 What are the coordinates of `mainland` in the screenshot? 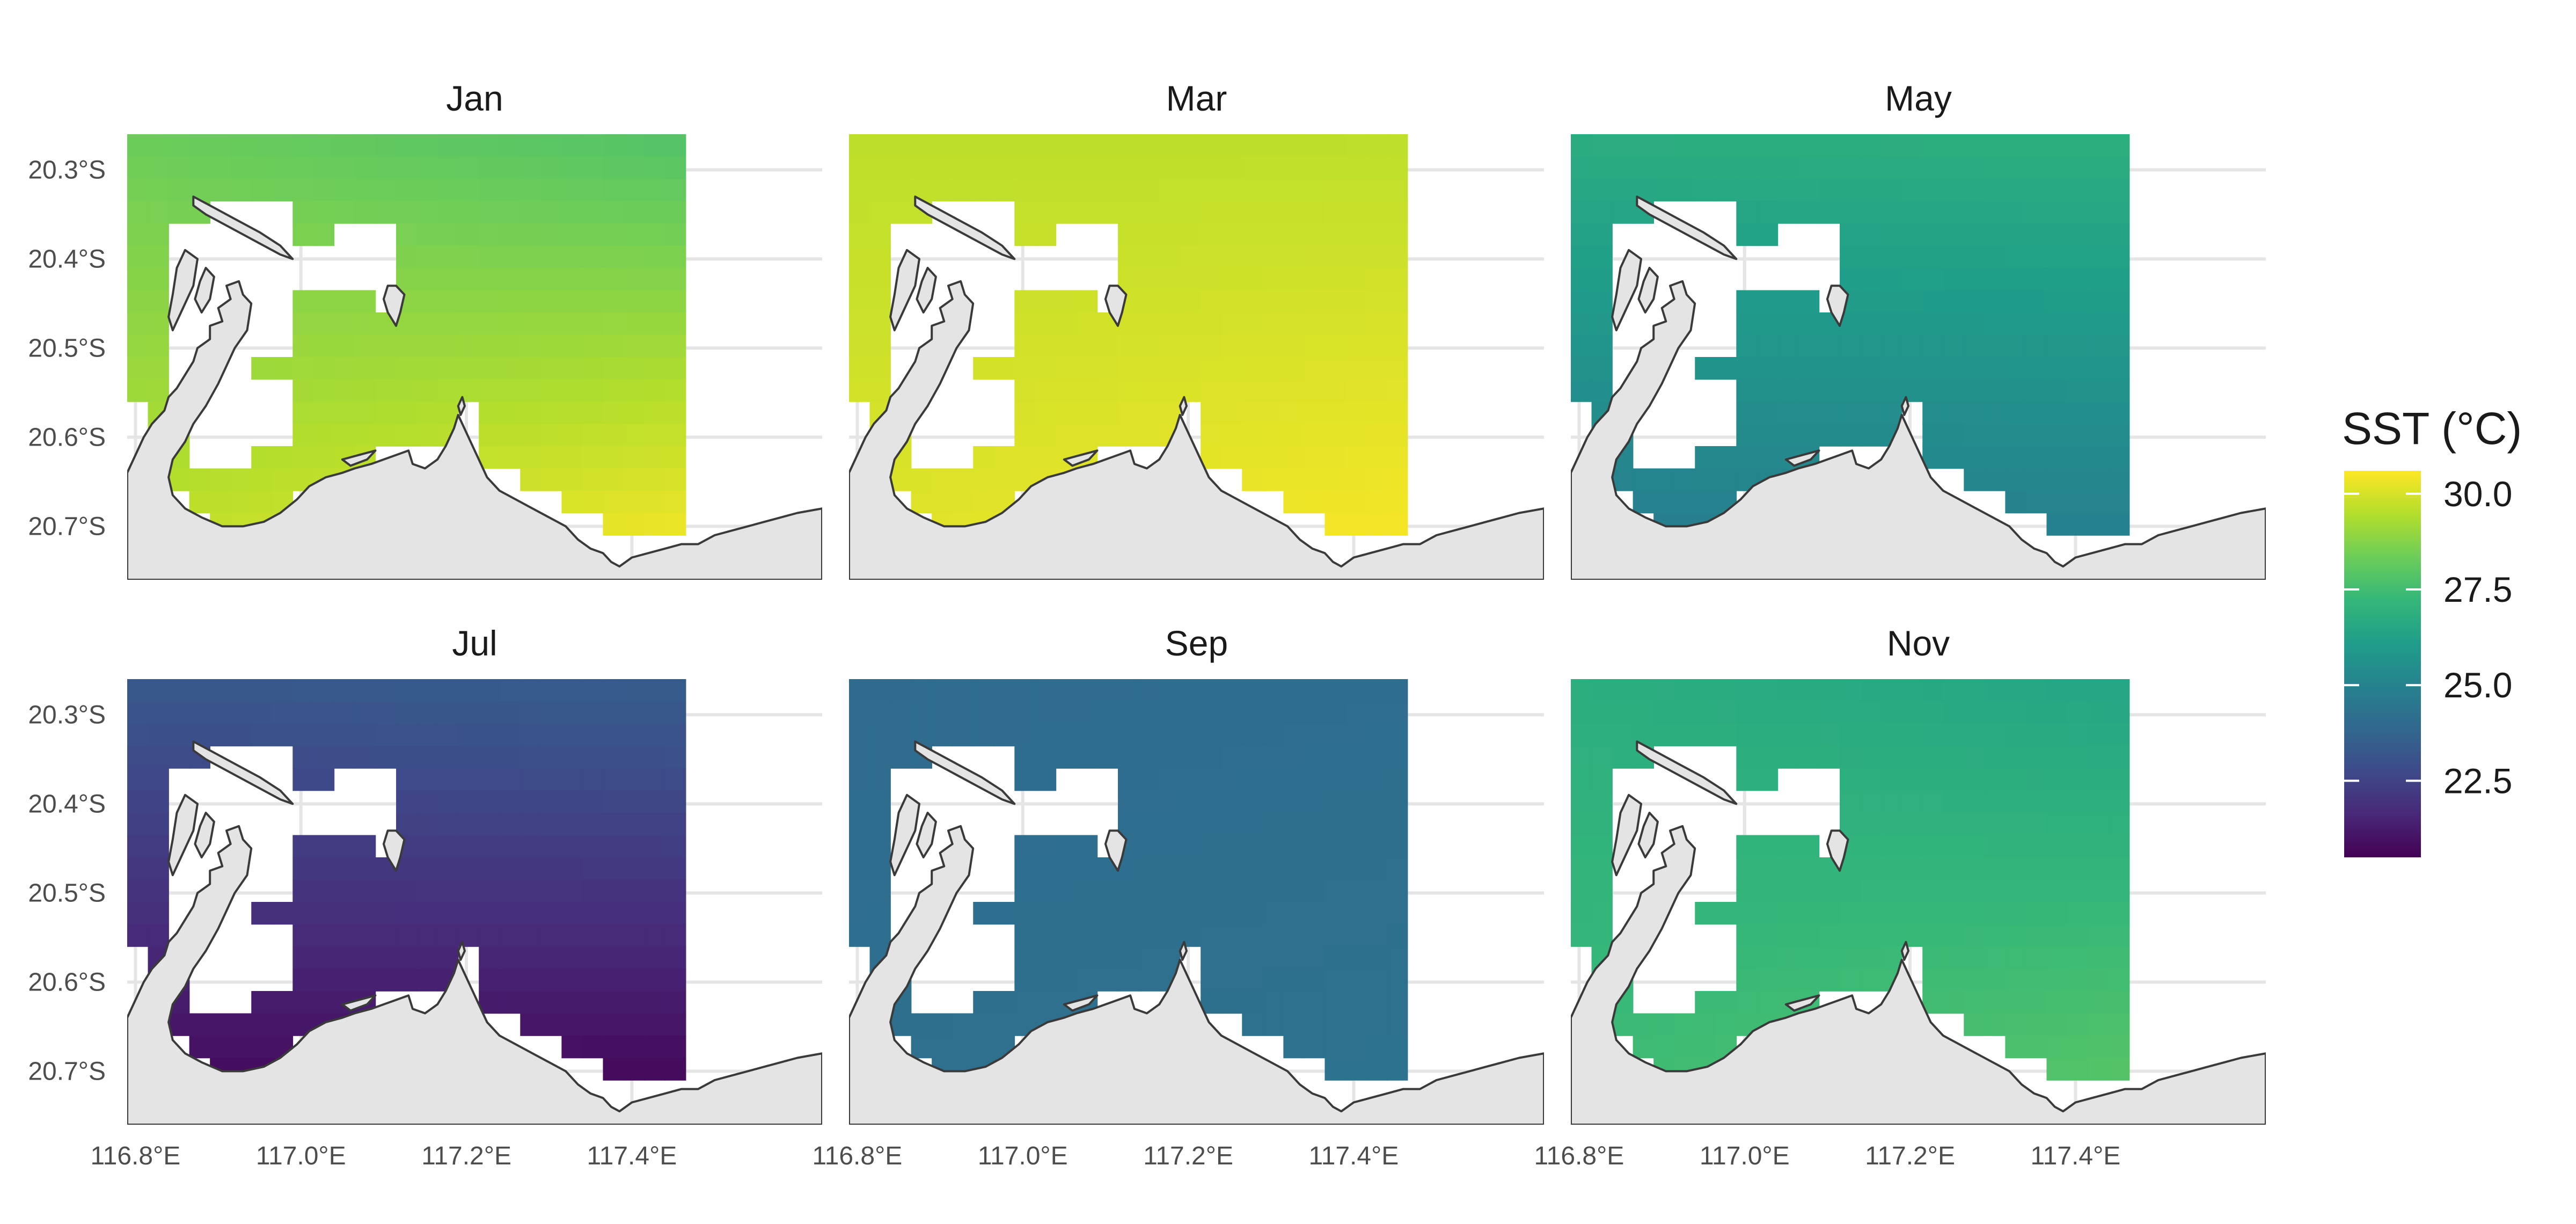 It's located at (1918, 975).